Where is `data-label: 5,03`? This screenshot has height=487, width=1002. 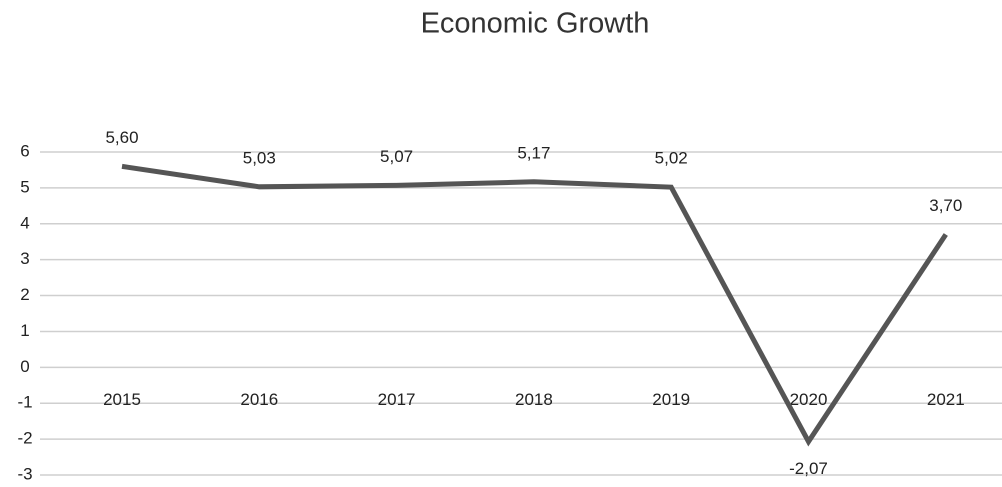
data-label: 5,03 is located at coordinates (259, 157).